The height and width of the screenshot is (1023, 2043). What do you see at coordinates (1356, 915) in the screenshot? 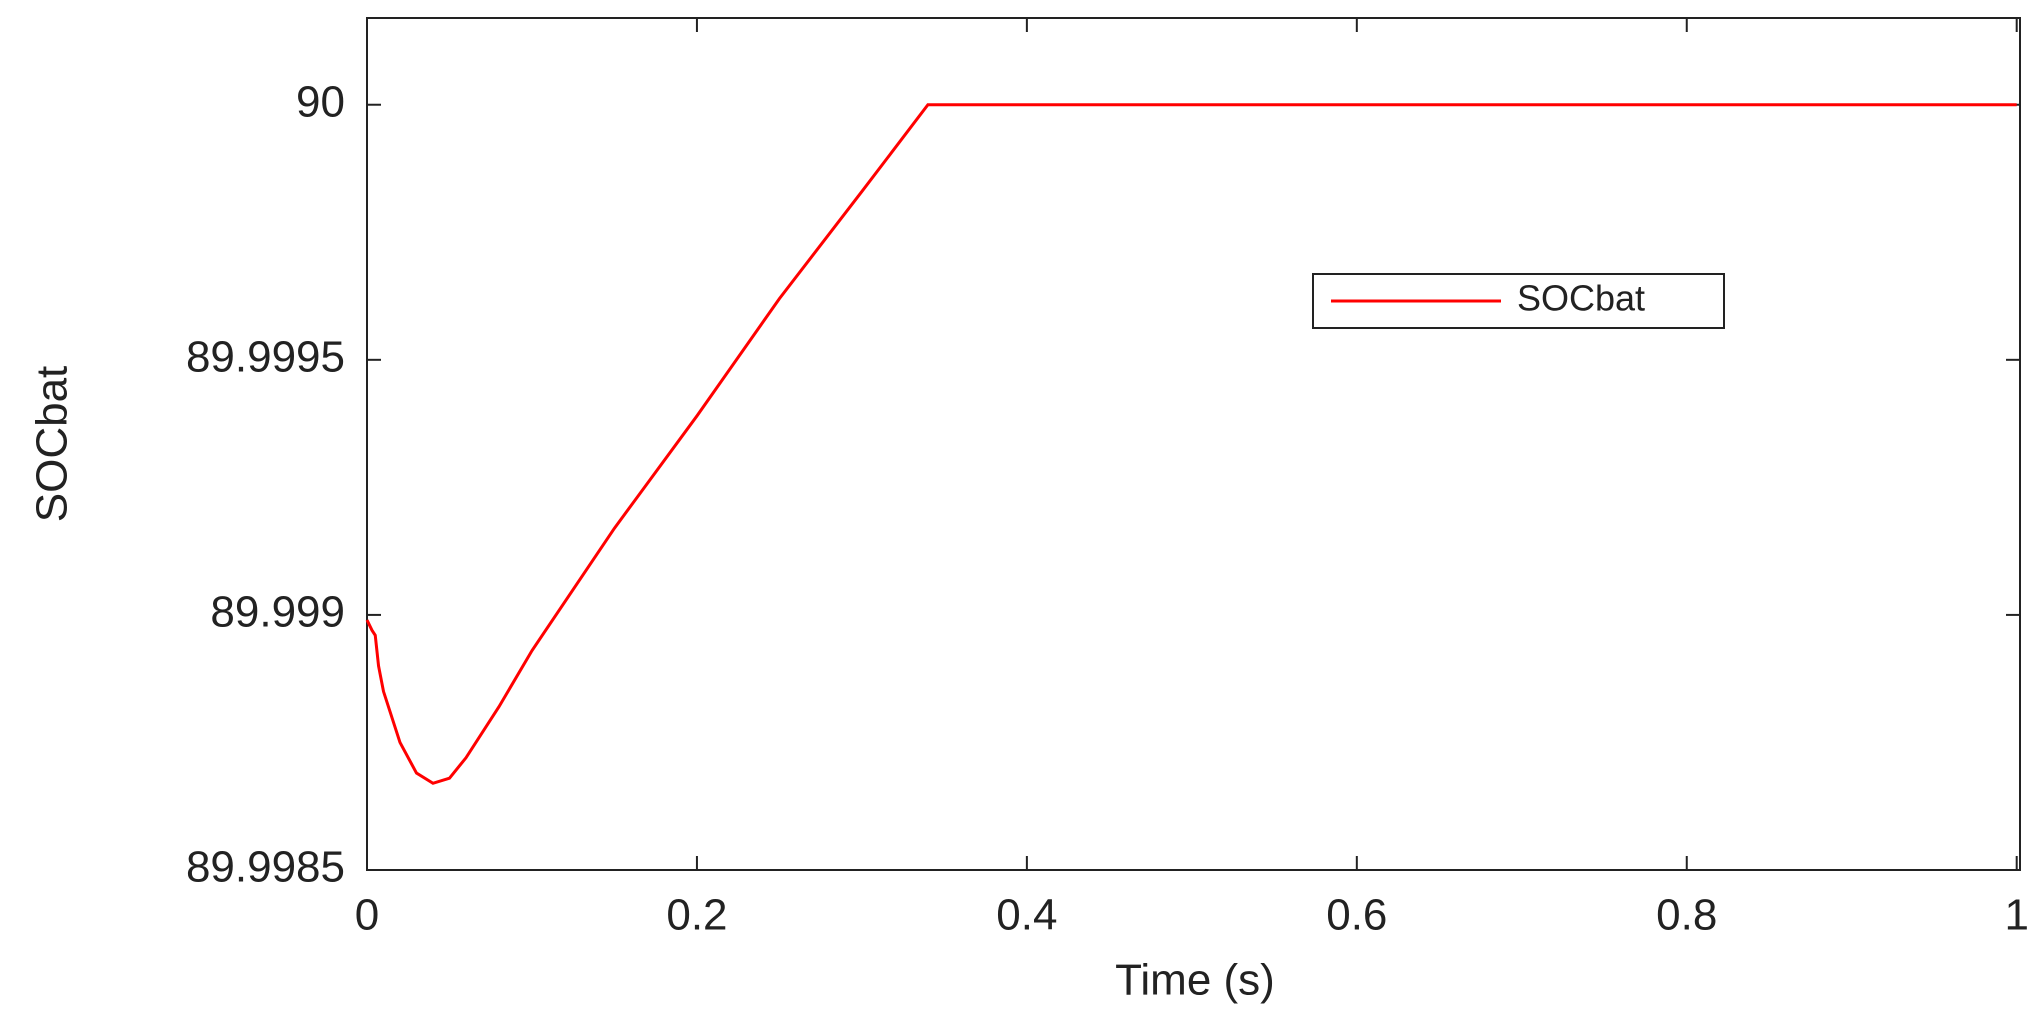
I see `x-tick-label: 0.6` at bounding box center [1356, 915].